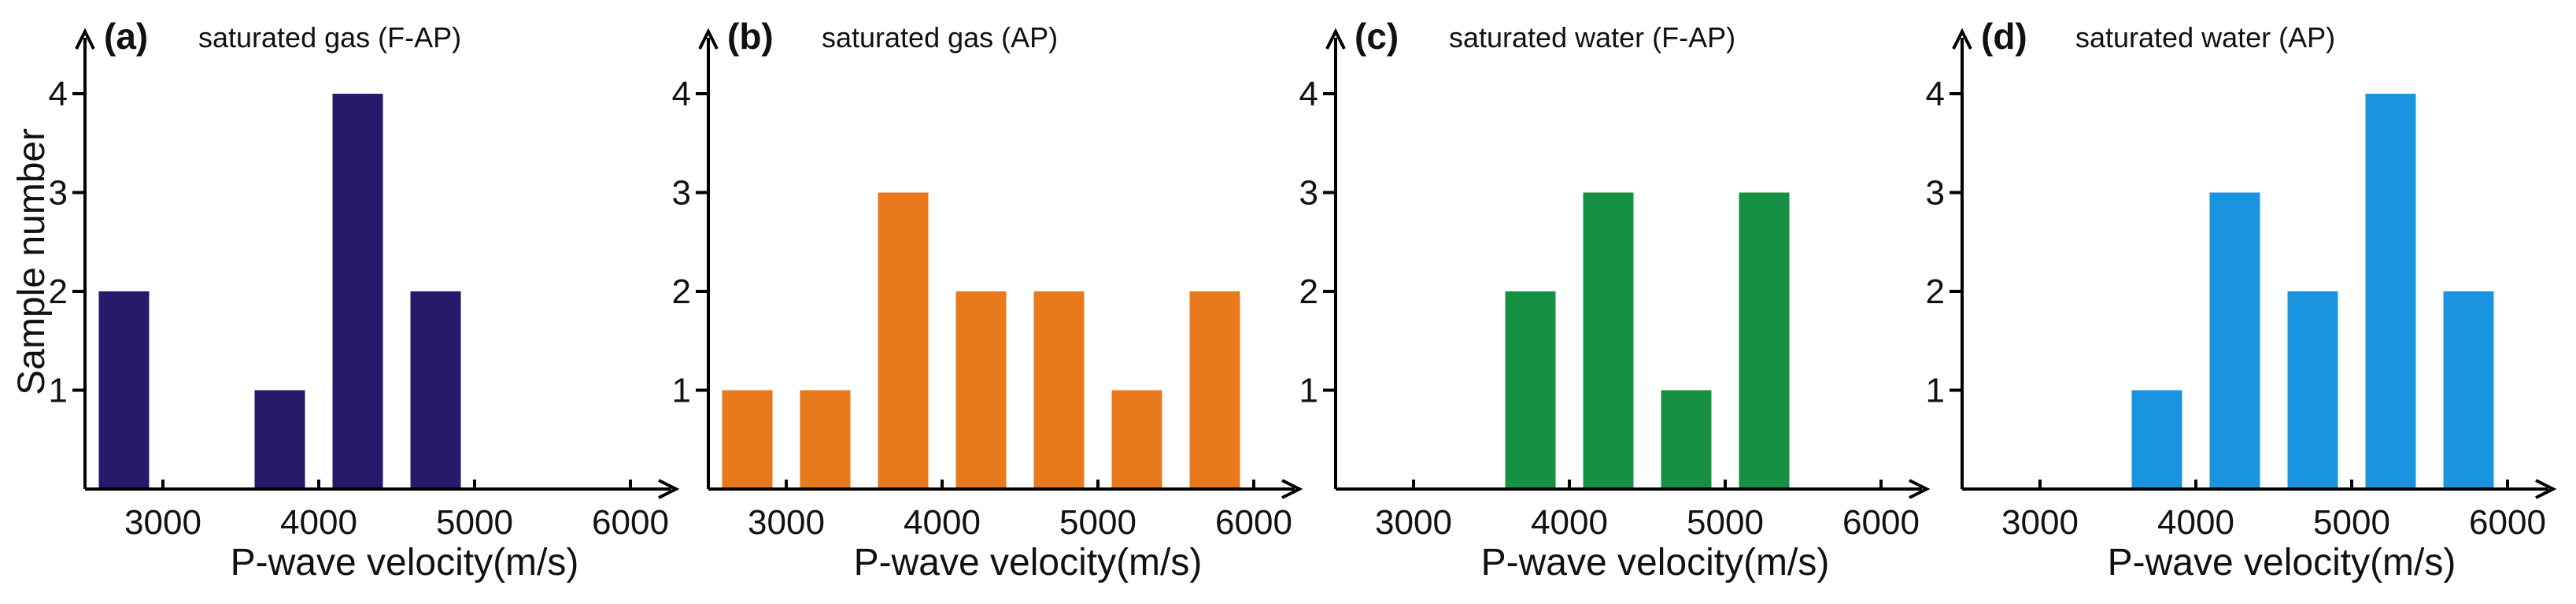 This screenshot has height=604, width=2576. What do you see at coordinates (1592, 38) in the screenshot?
I see `panel-title: saturated water (F-AP)` at bounding box center [1592, 38].